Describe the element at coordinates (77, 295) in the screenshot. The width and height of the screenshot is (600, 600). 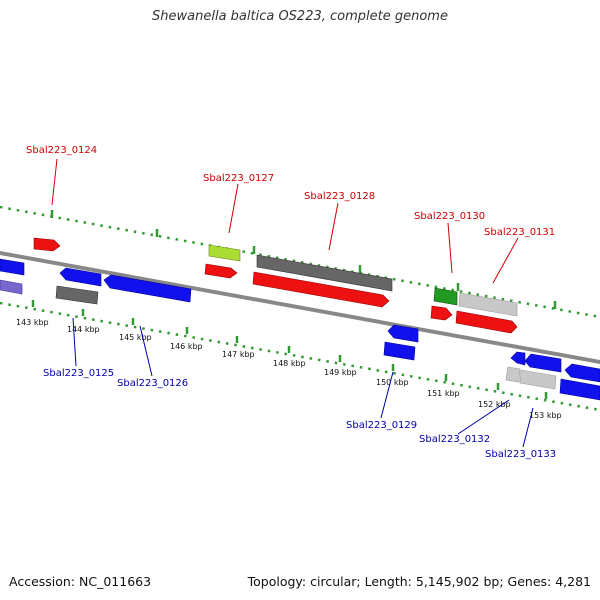
I see `gene-arrow-0125-gray` at that location.